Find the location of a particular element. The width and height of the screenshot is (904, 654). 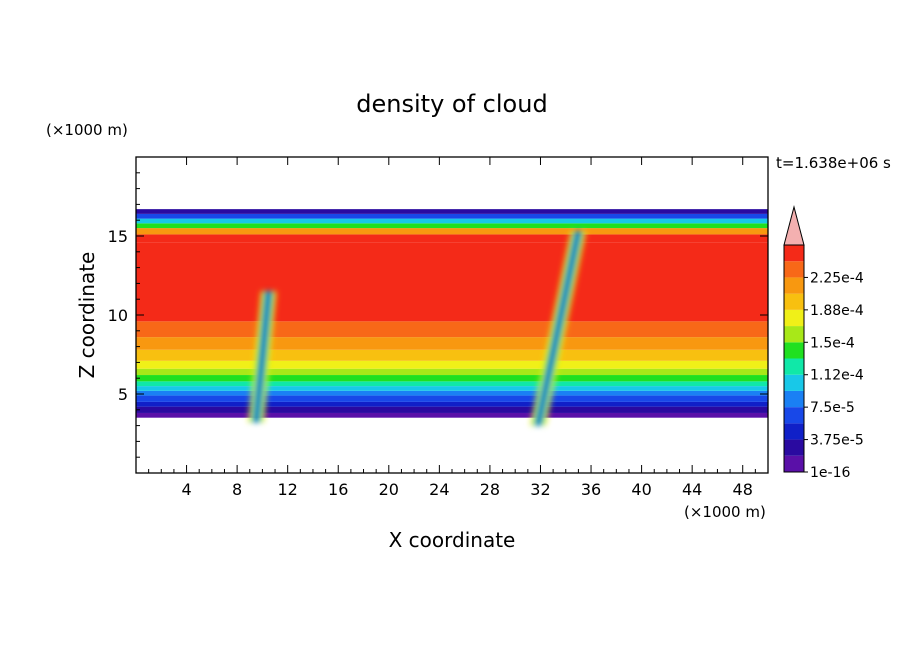

colorbar-tick-label: 2.25e-4 is located at coordinates (837, 278).